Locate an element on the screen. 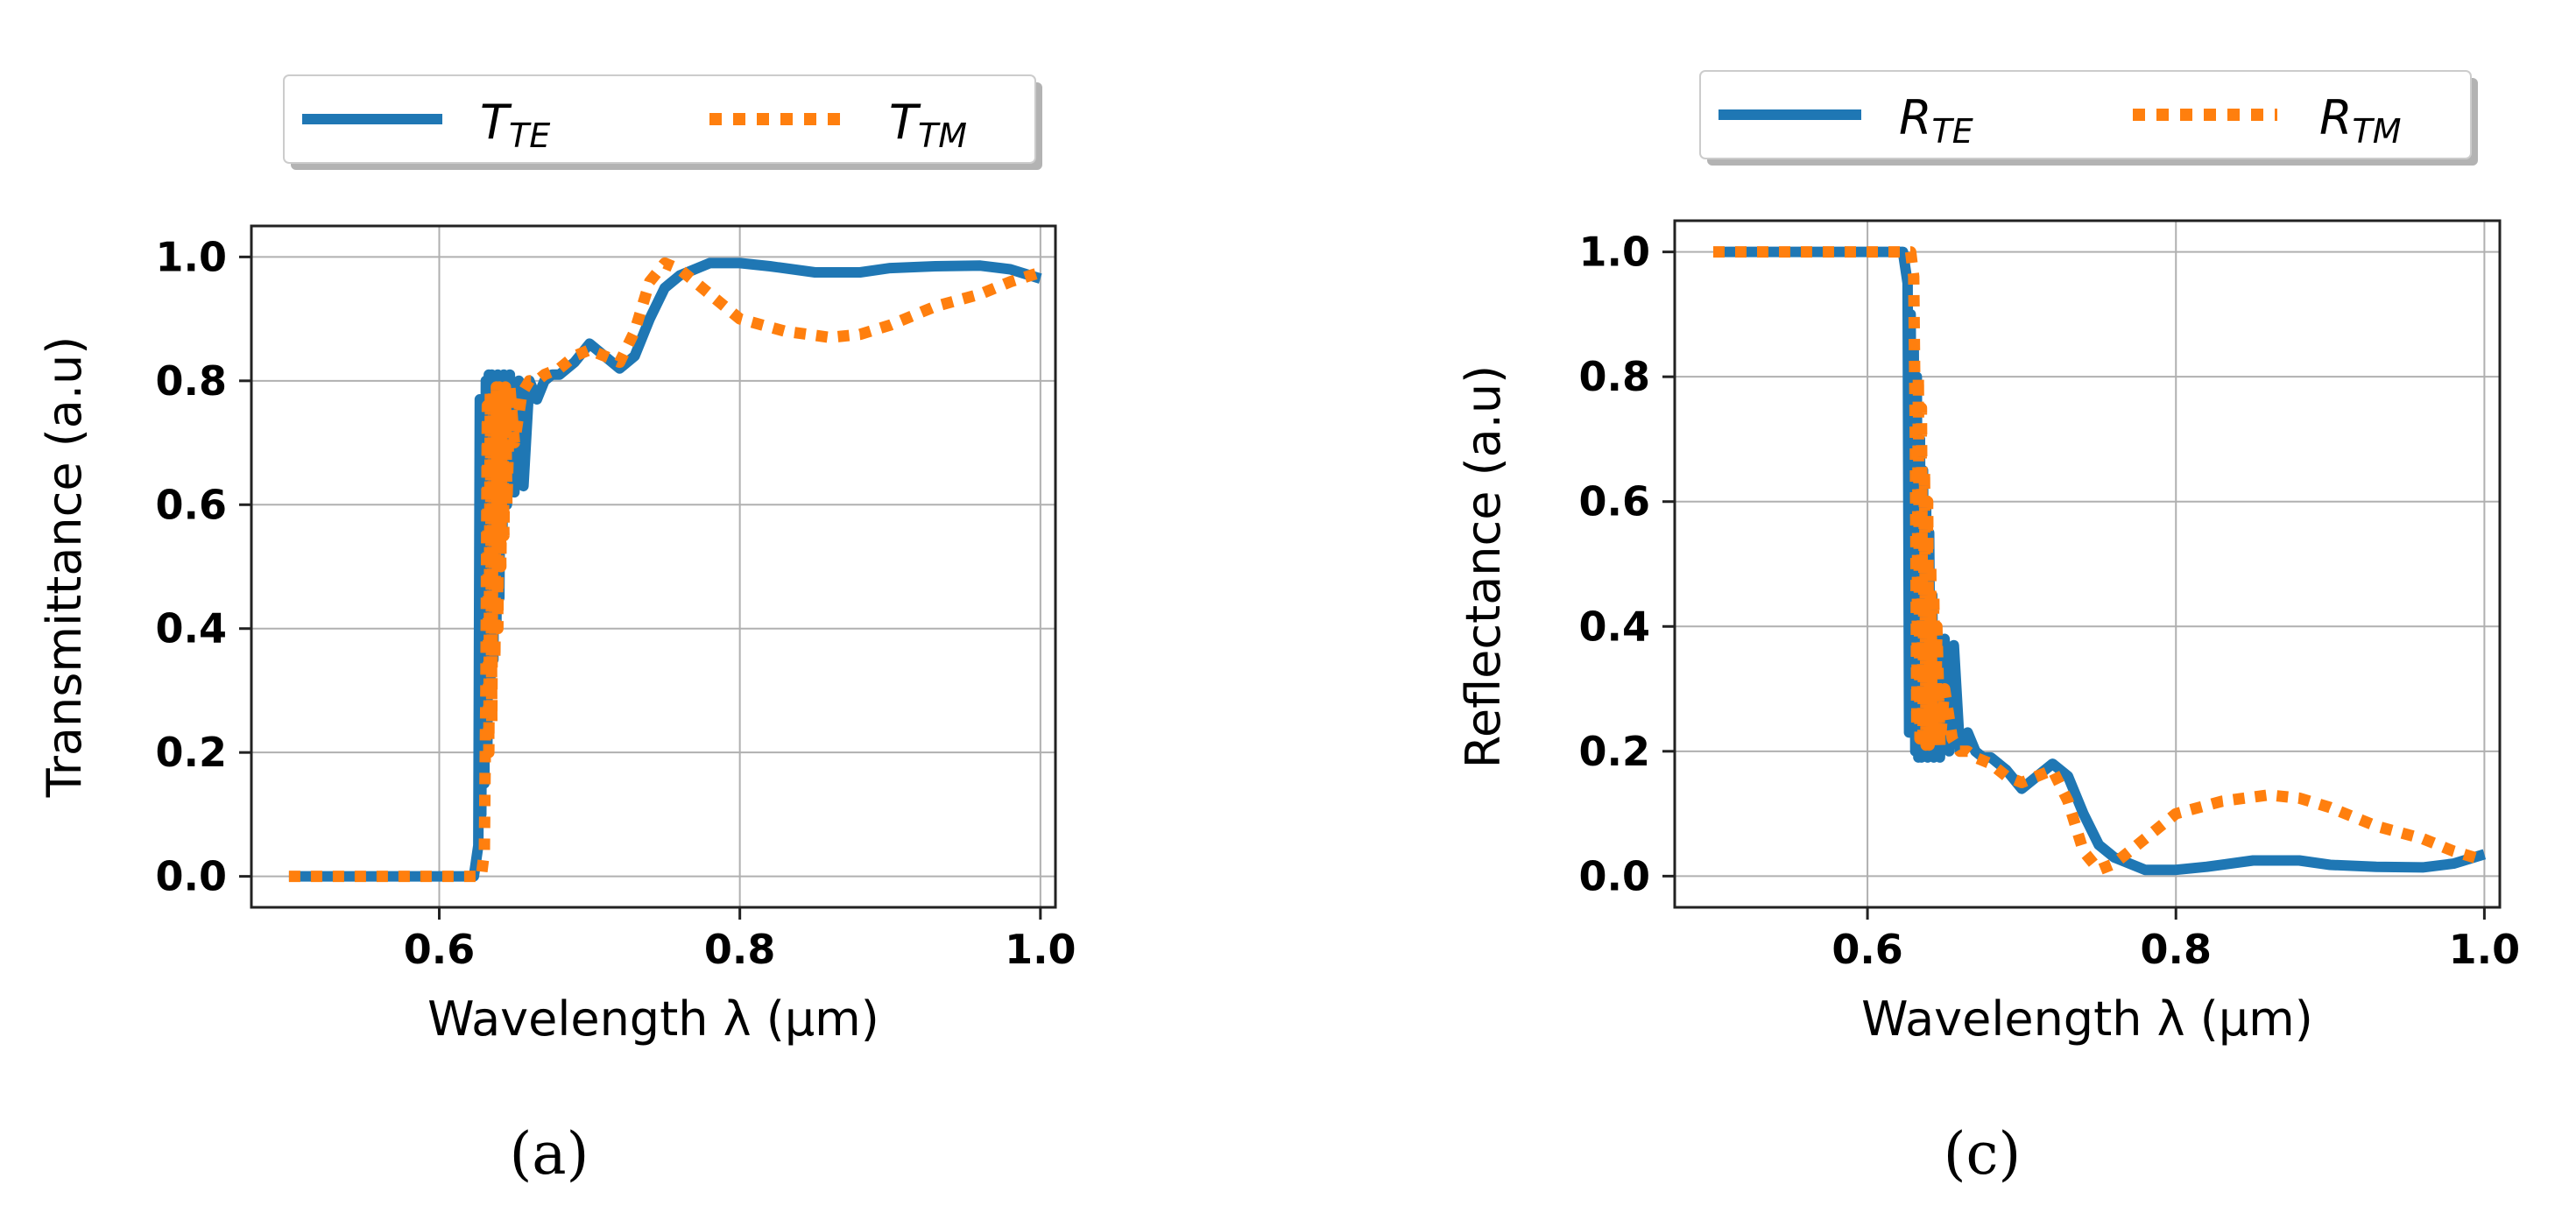 The image size is (2576, 1227). y-tick-label-c: 0.6 is located at coordinates (1615, 501).